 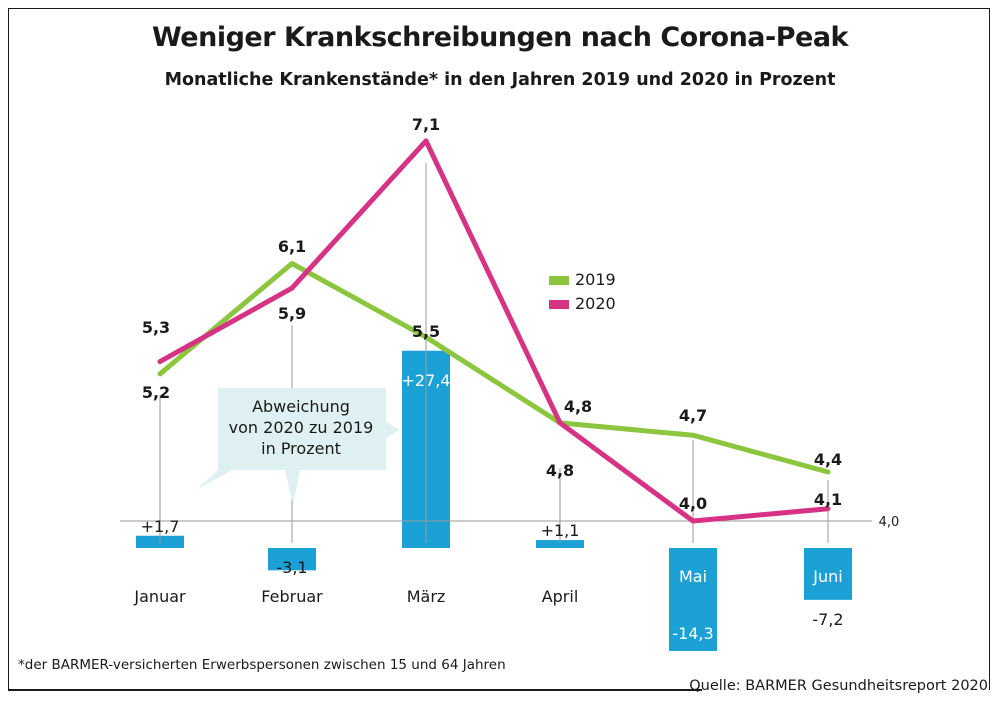 What do you see at coordinates (838, 686) in the screenshot?
I see `source-note: Quelle: BARMER Gesundheitsreport 2020` at bounding box center [838, 686].